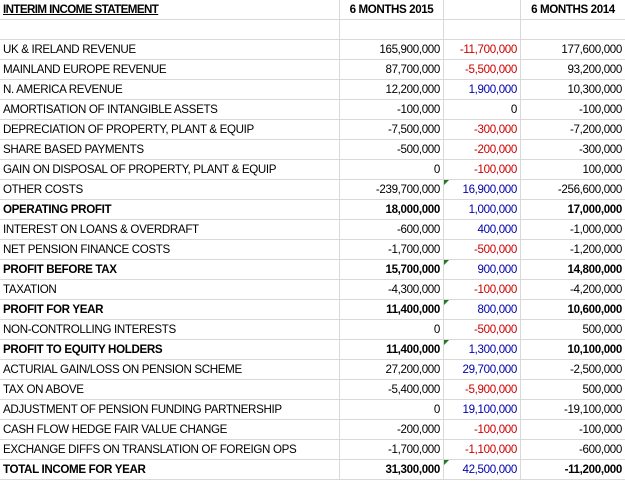 The height and width of the screenshot is (482, 625). Describe the element at coordinates (600, 149) in the screenshot. I see `value-2014: -300,000` at that location.